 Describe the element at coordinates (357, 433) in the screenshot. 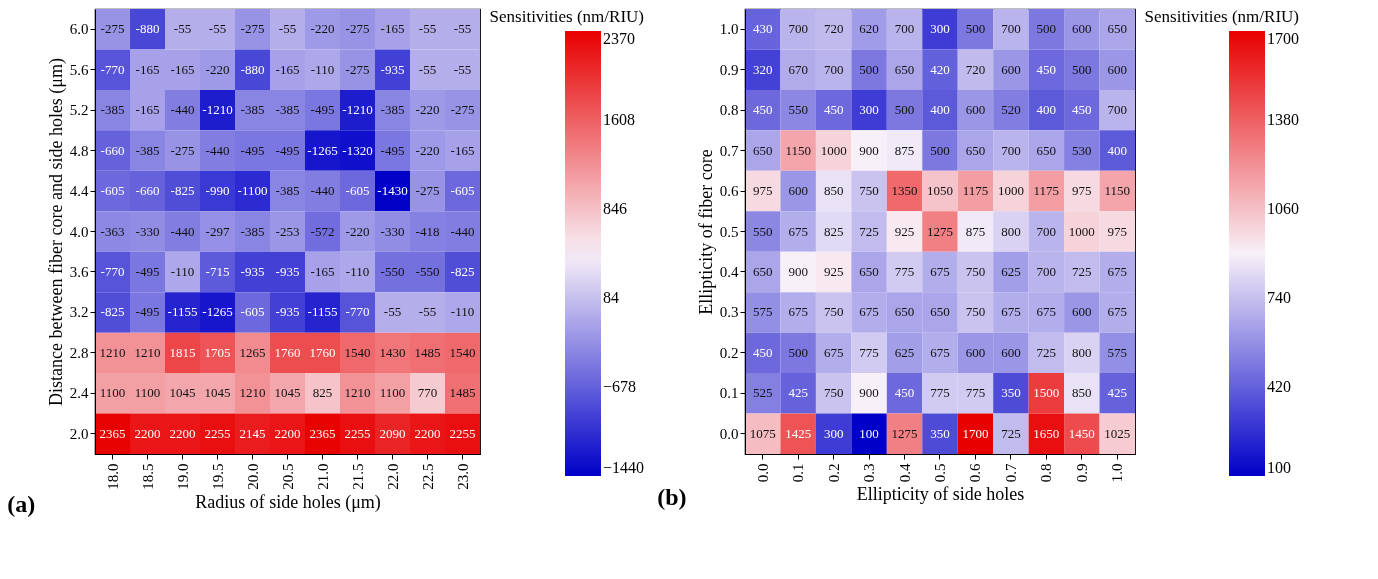

I see `data-label: 2255` at that location.